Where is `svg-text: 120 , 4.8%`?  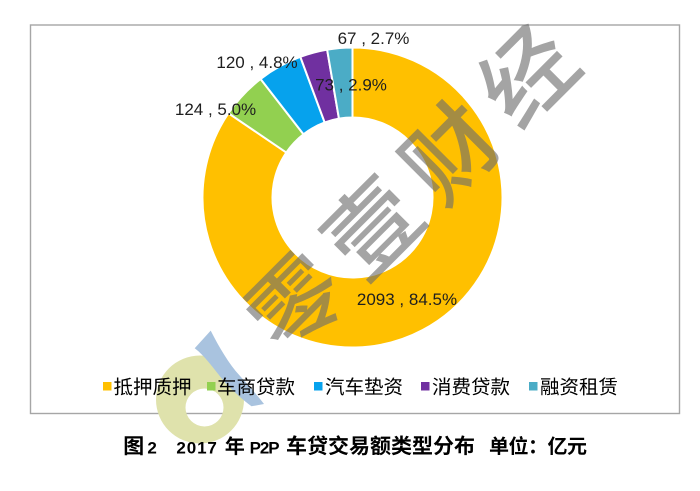
svg-text: 120 , 4.8% is located at coordinates (256, 62).